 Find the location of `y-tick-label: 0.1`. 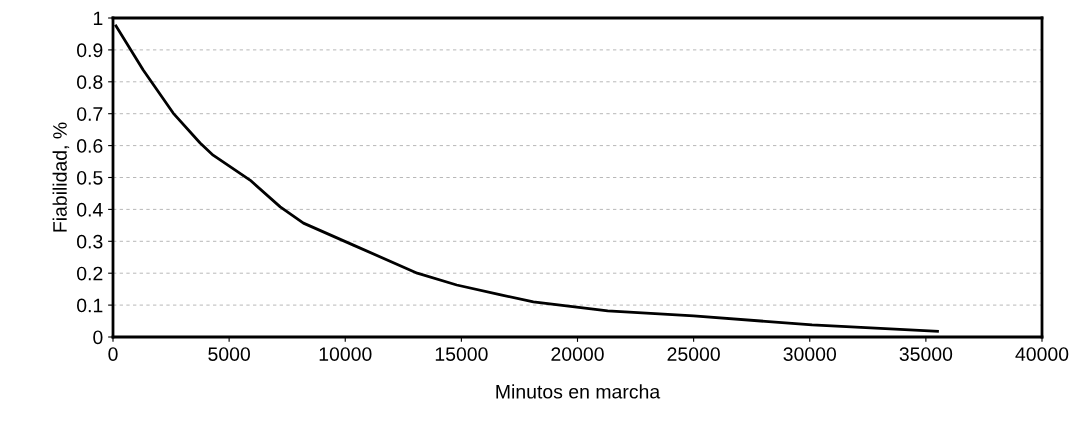

y-tick-label: 0.1 is located at coordinates (90, 305).